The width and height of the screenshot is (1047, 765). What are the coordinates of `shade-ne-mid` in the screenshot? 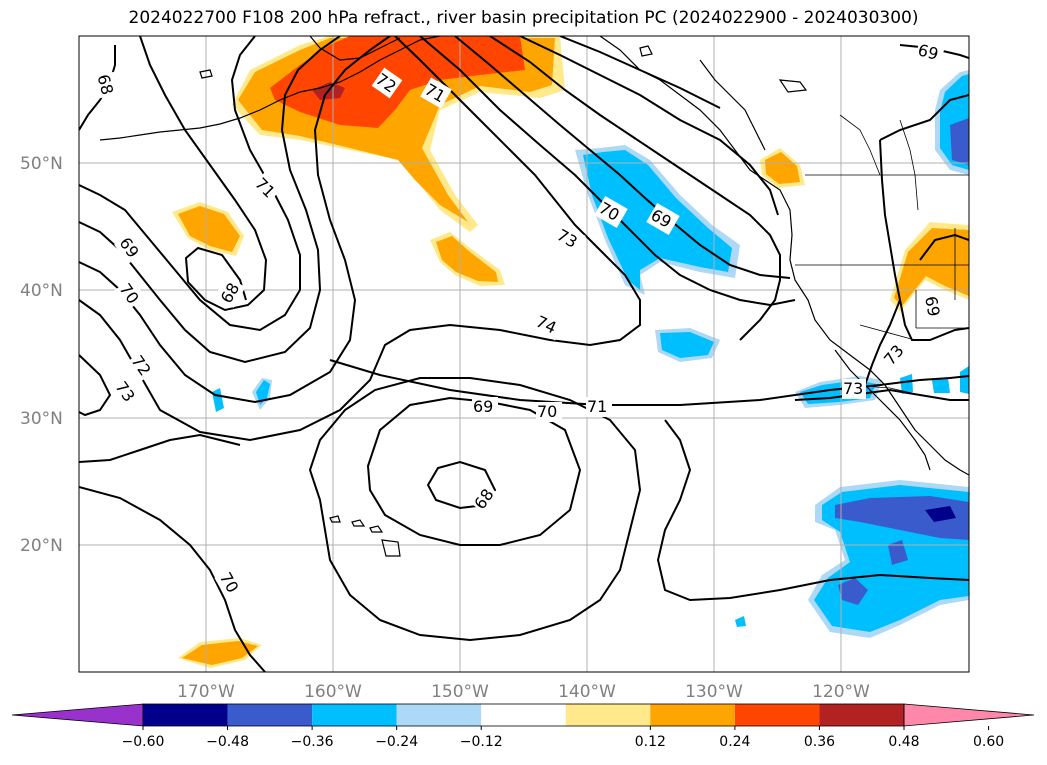 It's located at (959, 141).